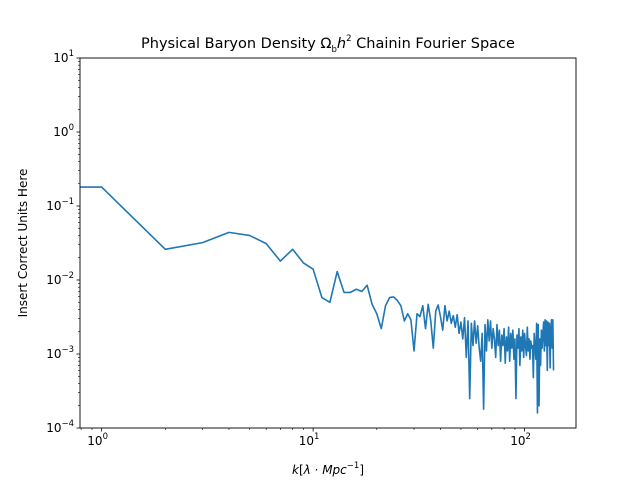  What do you see at coordinates (60, 205) in the screenshot?
I see `y-tick-label: 10⁻¹` at bounding box center [60, 205].